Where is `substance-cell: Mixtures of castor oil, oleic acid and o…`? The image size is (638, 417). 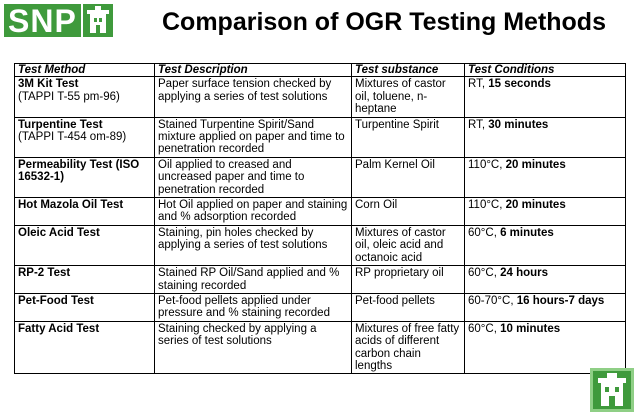 substance-cell: Mixtures of castor oil, oleic acid and o… is located at coordinates (408, 245).